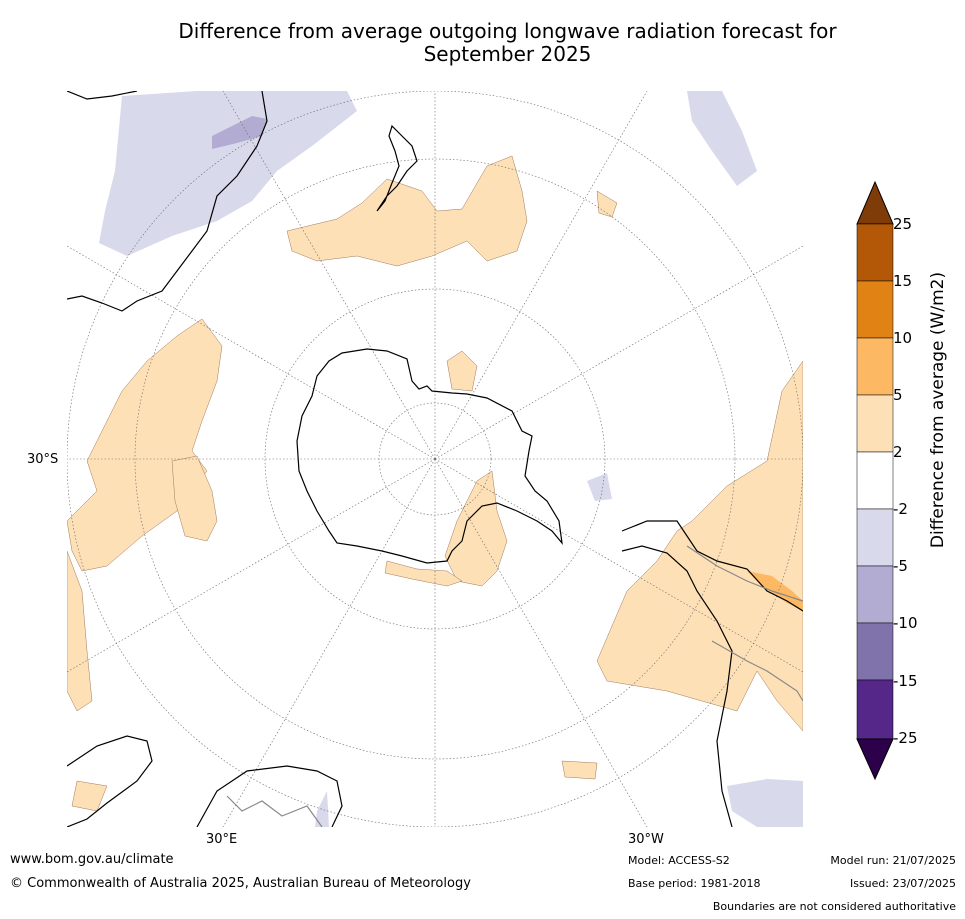 Image resolution: width=965 pixels, height=919 pixels. Describe the element at coordinates (875, 594) in the screenshot. I see `colorbar-band-neg5` at that location.